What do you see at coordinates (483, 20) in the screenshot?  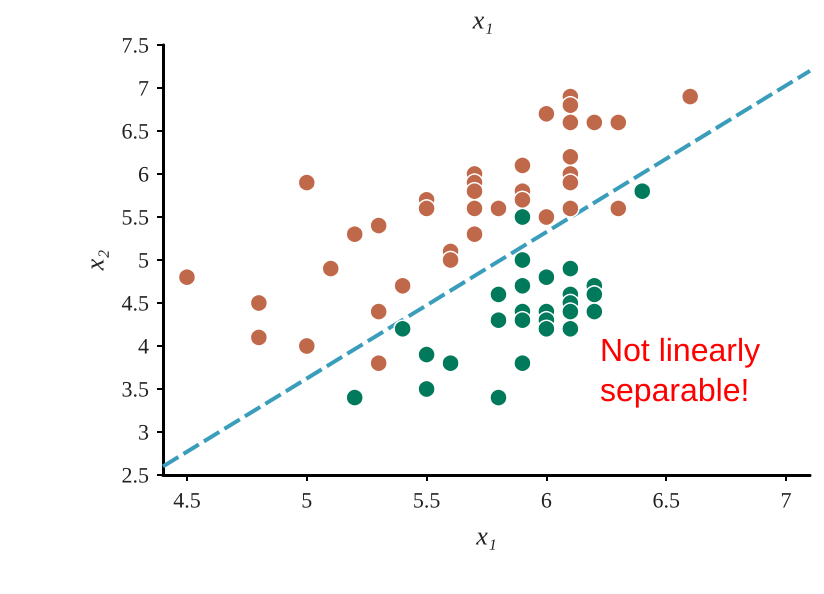 I see `chart-title: x₁` at bounding box center [483, 20].